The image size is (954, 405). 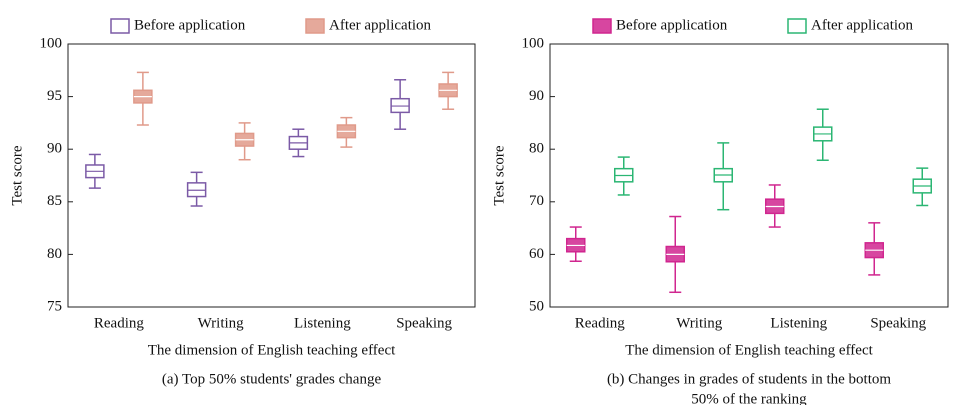 What do you see at coordinates (54, 96) in the screenshot?
I see `y-tick-label: 95` at bounding box center [54, 96].